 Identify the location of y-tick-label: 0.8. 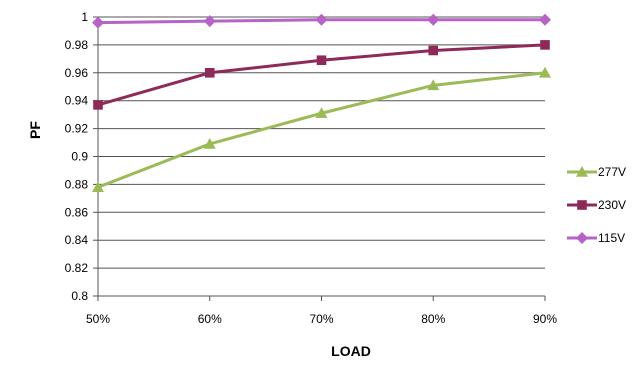
(79, 296).